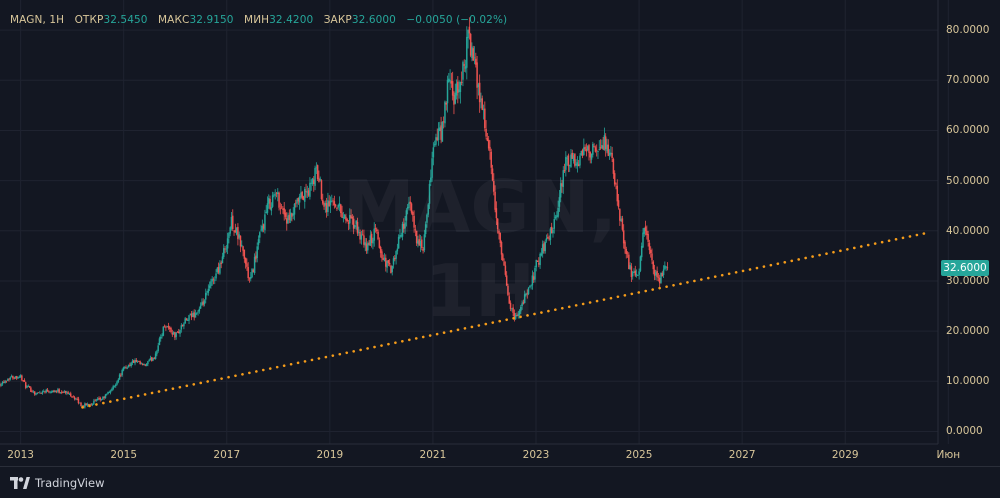 This screenshot has height=498, width=1000. What do you see at coordinates (480, 455) in the screenshot?
I see `time-scale: 2013 2015 2017 2019 2021 2023 2025 2027 2029 Июн` at bounding box center [480, 455].